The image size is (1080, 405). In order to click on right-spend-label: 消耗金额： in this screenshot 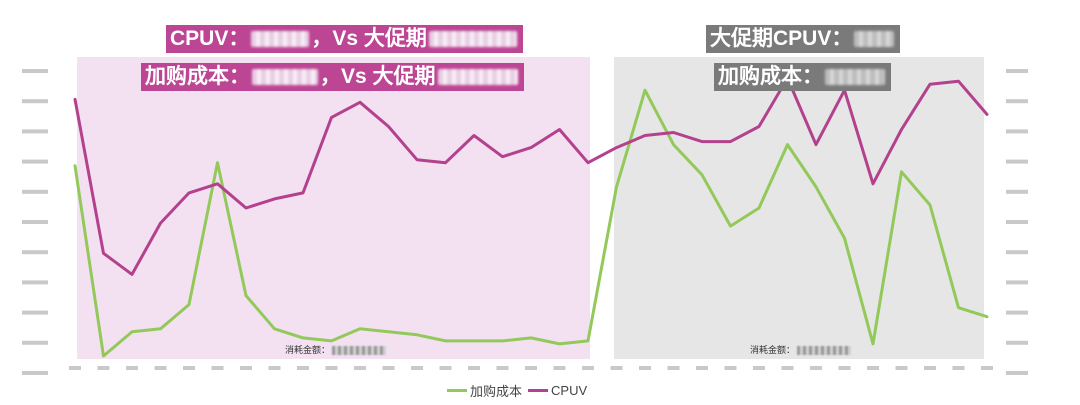, I will do `click(801, 349)`.